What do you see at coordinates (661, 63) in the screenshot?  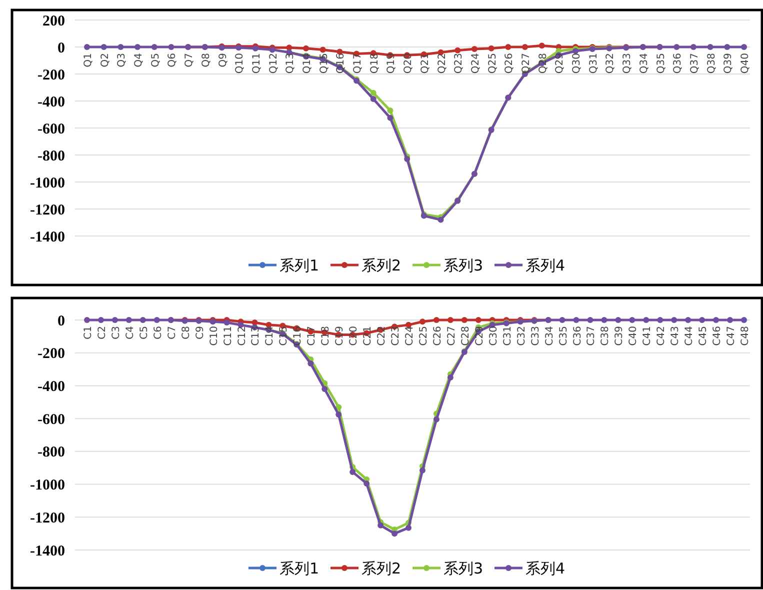 I see `x-tick-label: Q35` at bounding box center [661, 63].